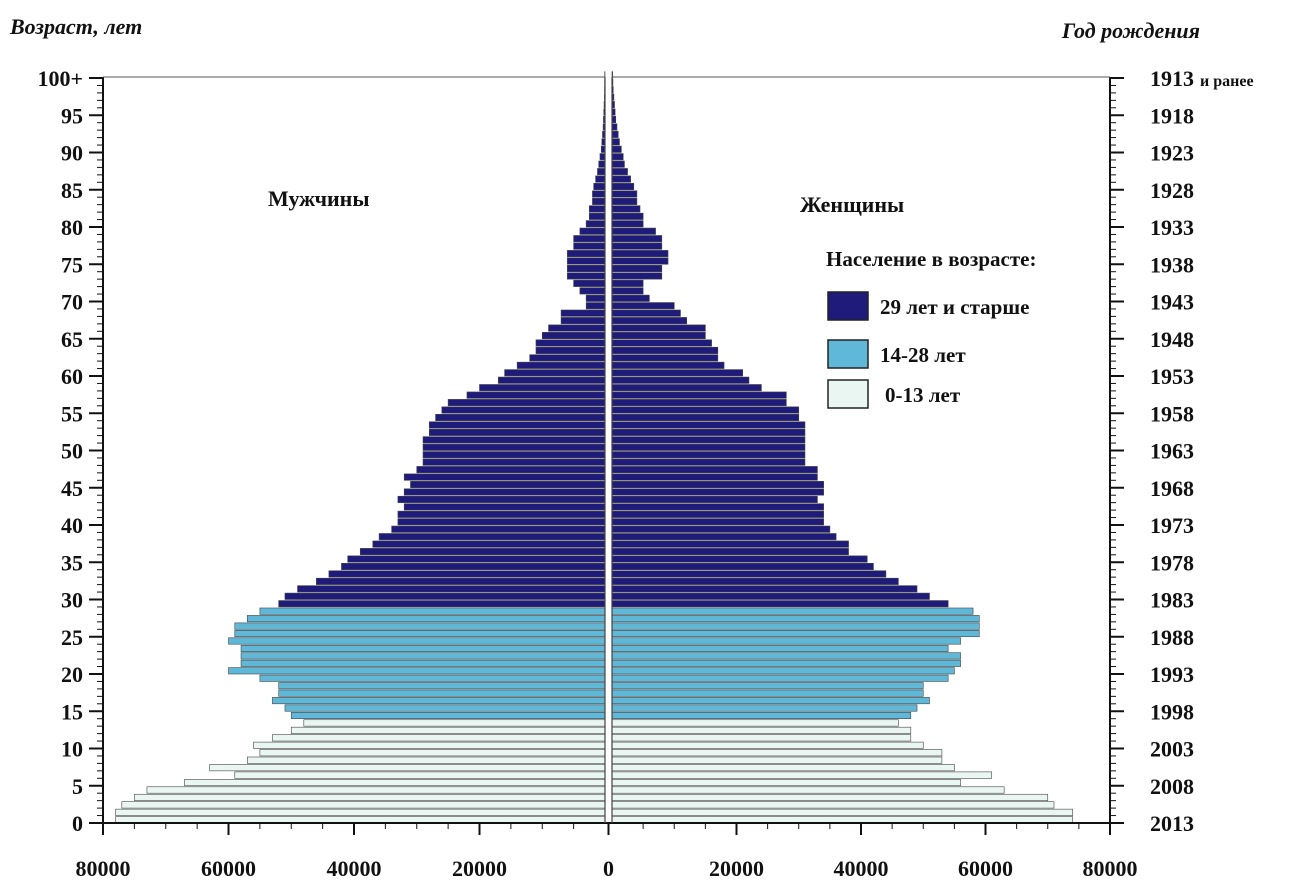 Image resolution: width=1301 pixels, height=884 pixels. Describe the element at coordinates (1172, 488) in the screenshot. I see `year-tick-label: 1968` at that location.